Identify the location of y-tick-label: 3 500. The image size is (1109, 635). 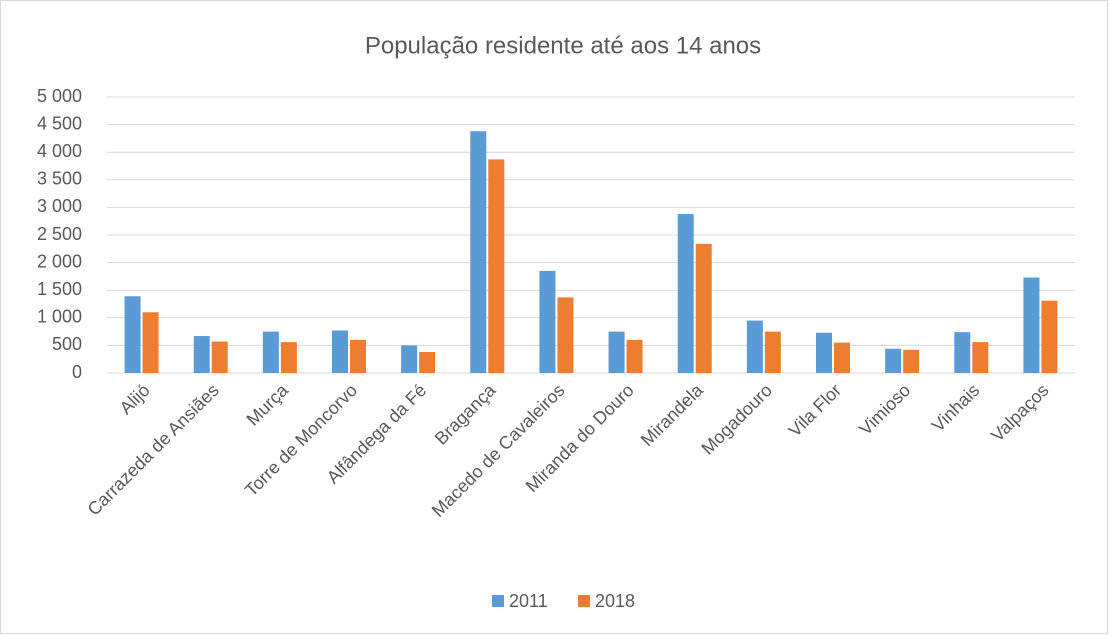
(59, 179).